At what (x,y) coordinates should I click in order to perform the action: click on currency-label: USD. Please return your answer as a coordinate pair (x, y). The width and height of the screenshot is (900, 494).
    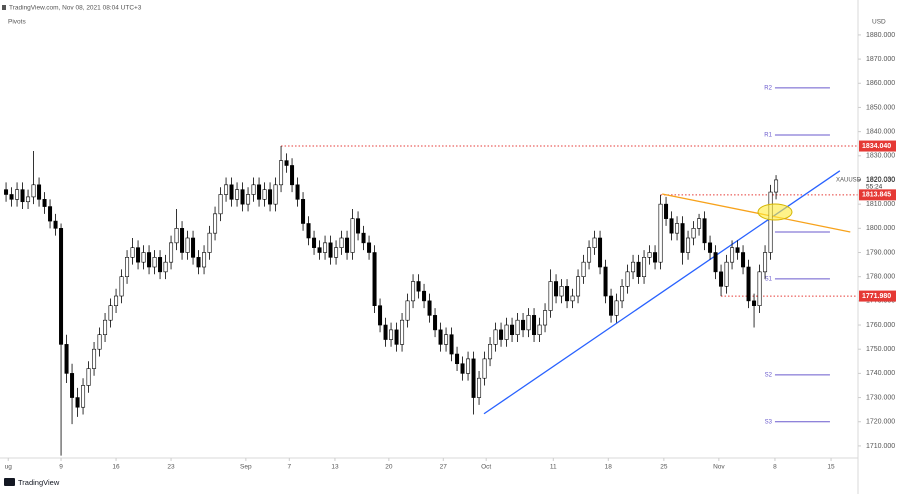
    Looking at the image, I should click on (879, 22).